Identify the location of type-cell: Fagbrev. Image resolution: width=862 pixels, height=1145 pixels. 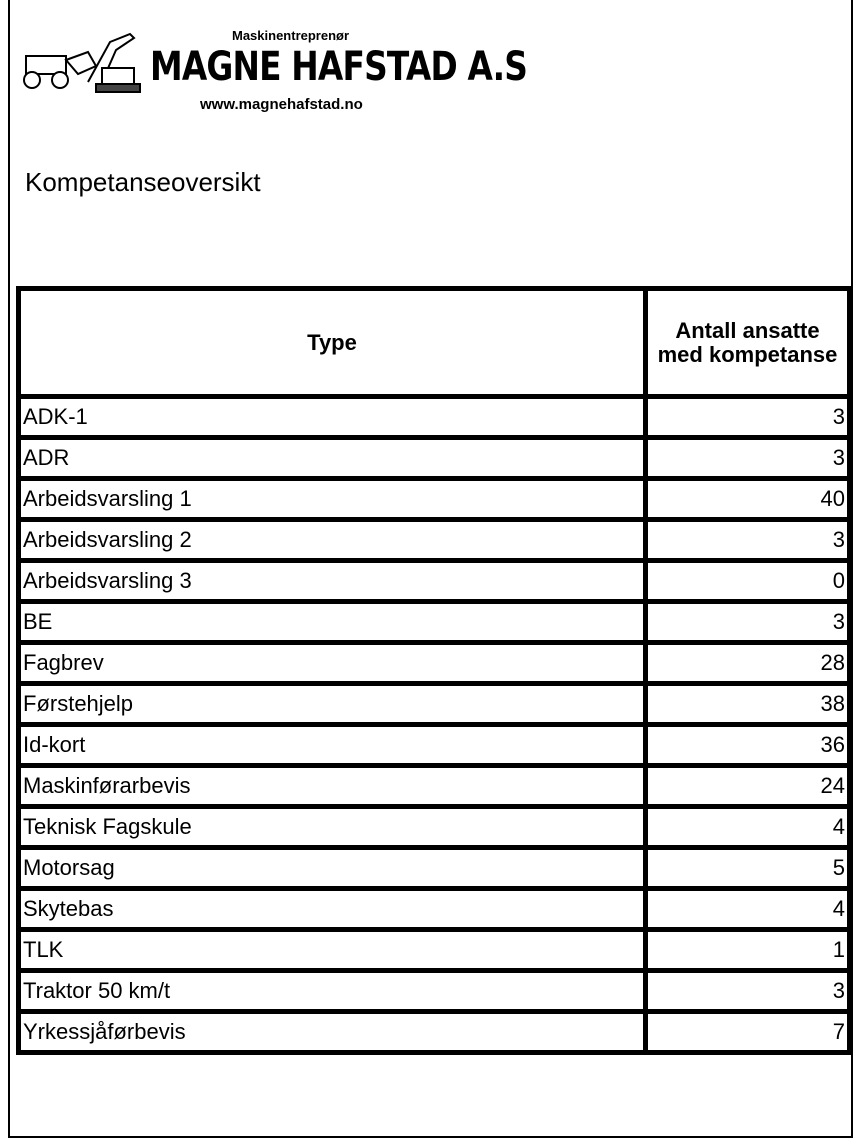
(332, 663).